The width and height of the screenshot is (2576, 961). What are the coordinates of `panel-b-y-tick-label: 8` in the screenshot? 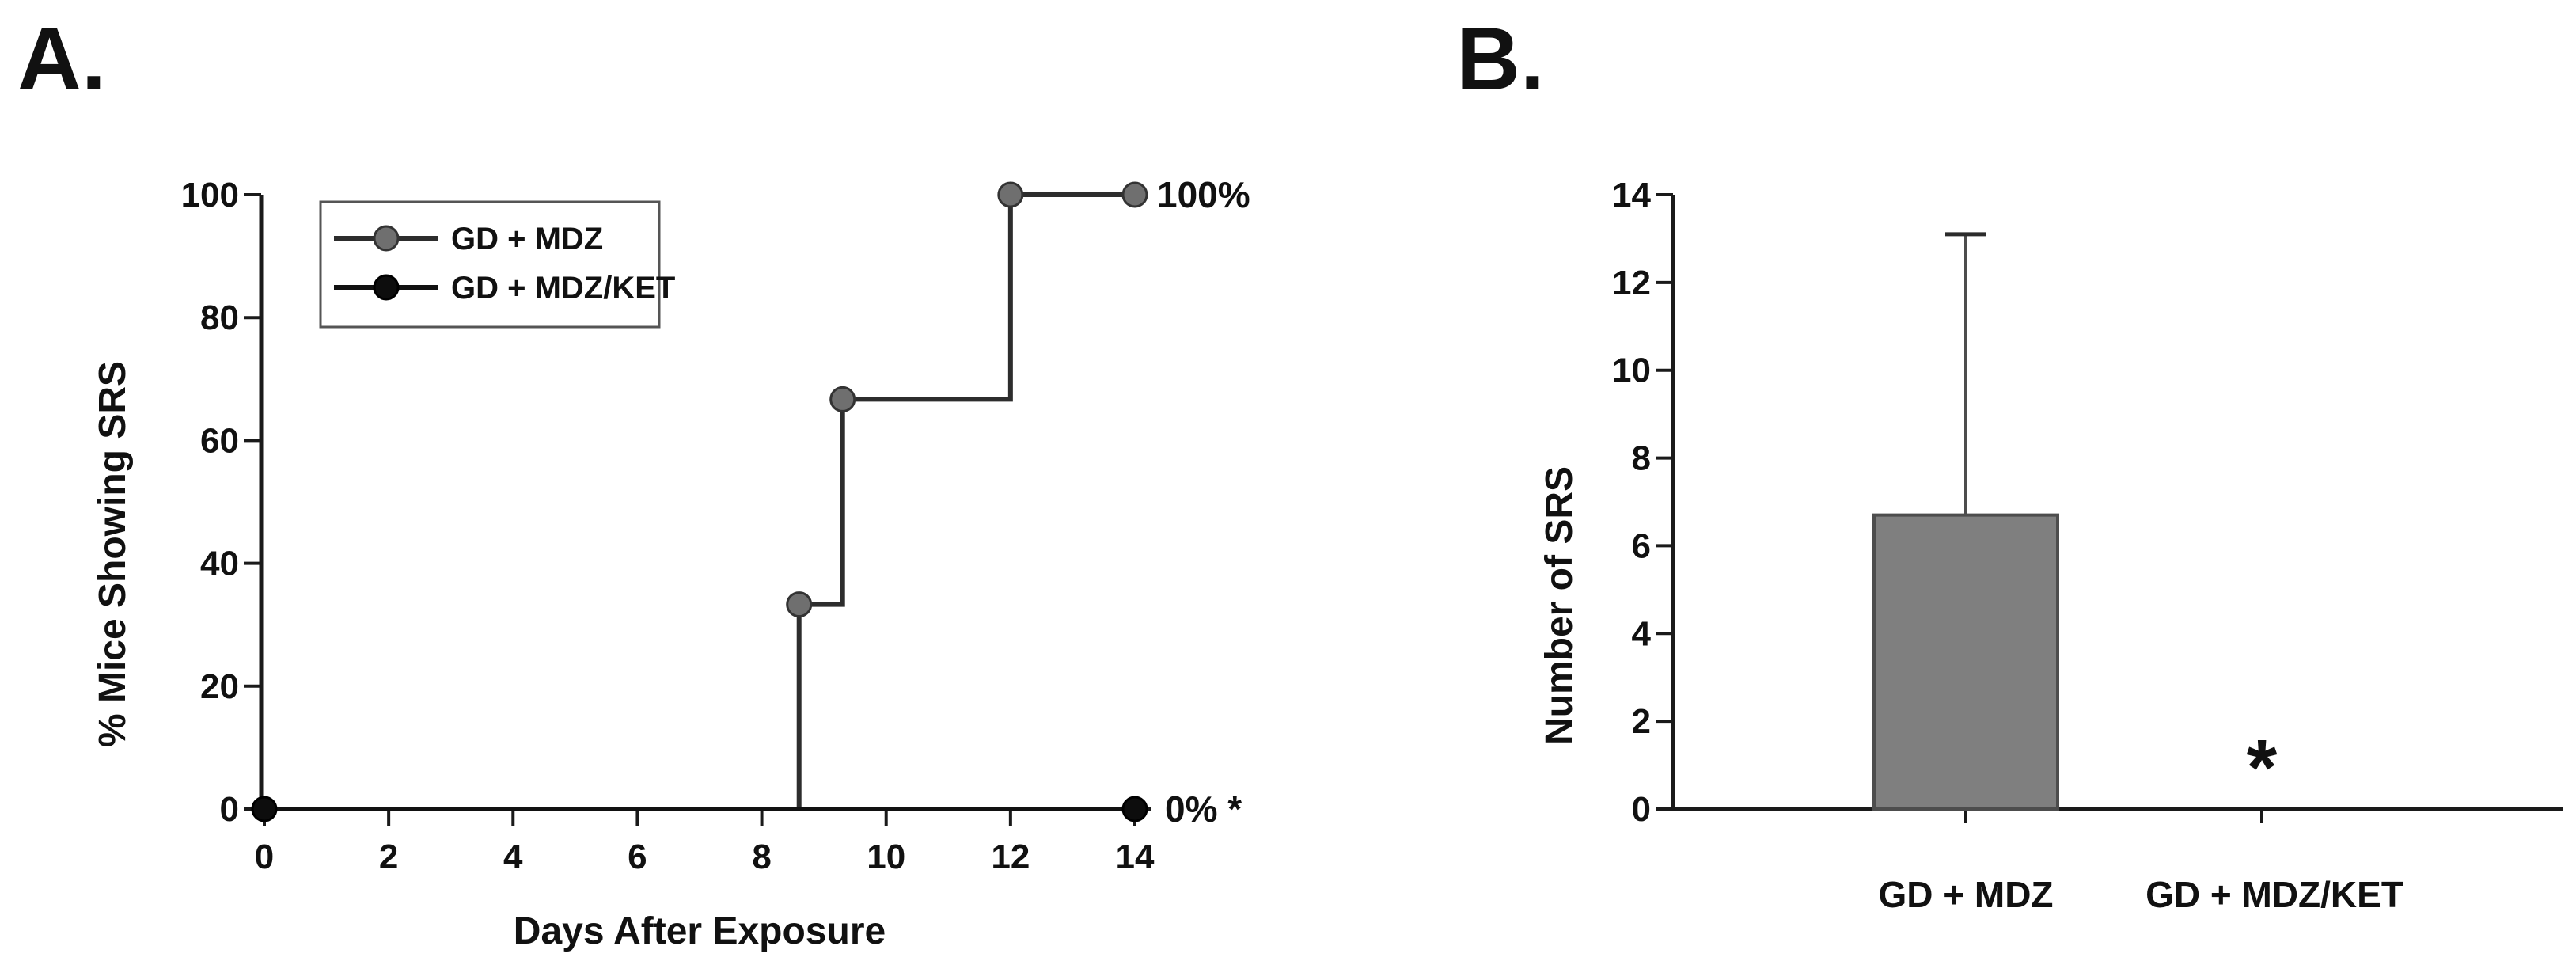 It's located at (1641, 459).